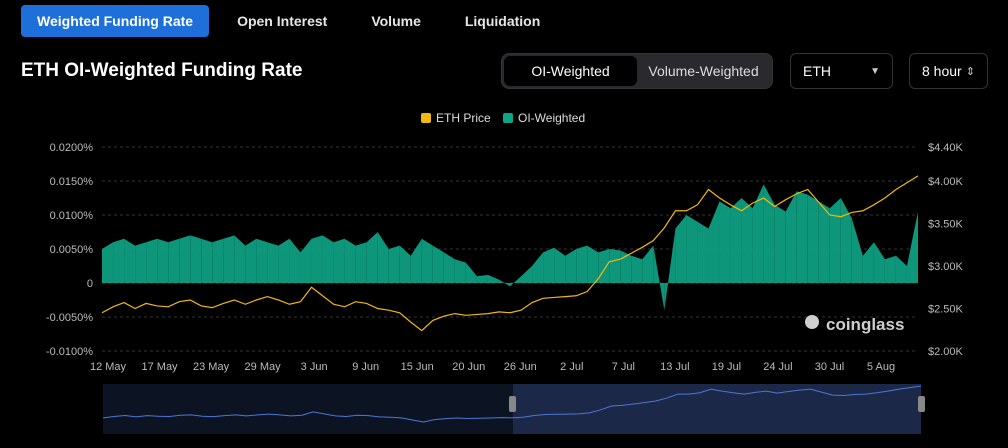 This screenshot has height=448, width=1008. I want to click on coinglass-logo-icon, so click(812, 322).